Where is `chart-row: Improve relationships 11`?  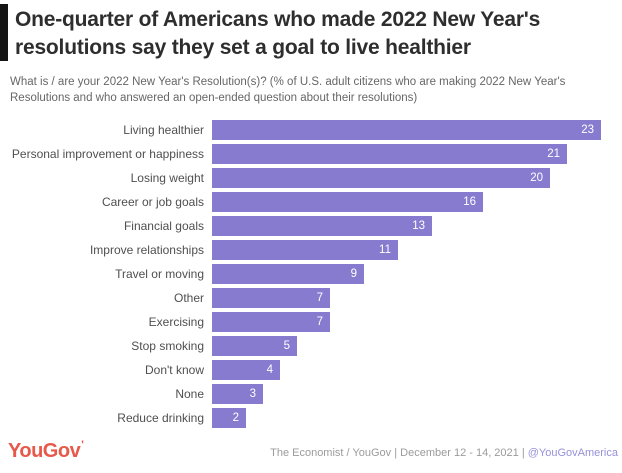 chart-row: Improve relationships 11 is located at coordinates (311, 250).